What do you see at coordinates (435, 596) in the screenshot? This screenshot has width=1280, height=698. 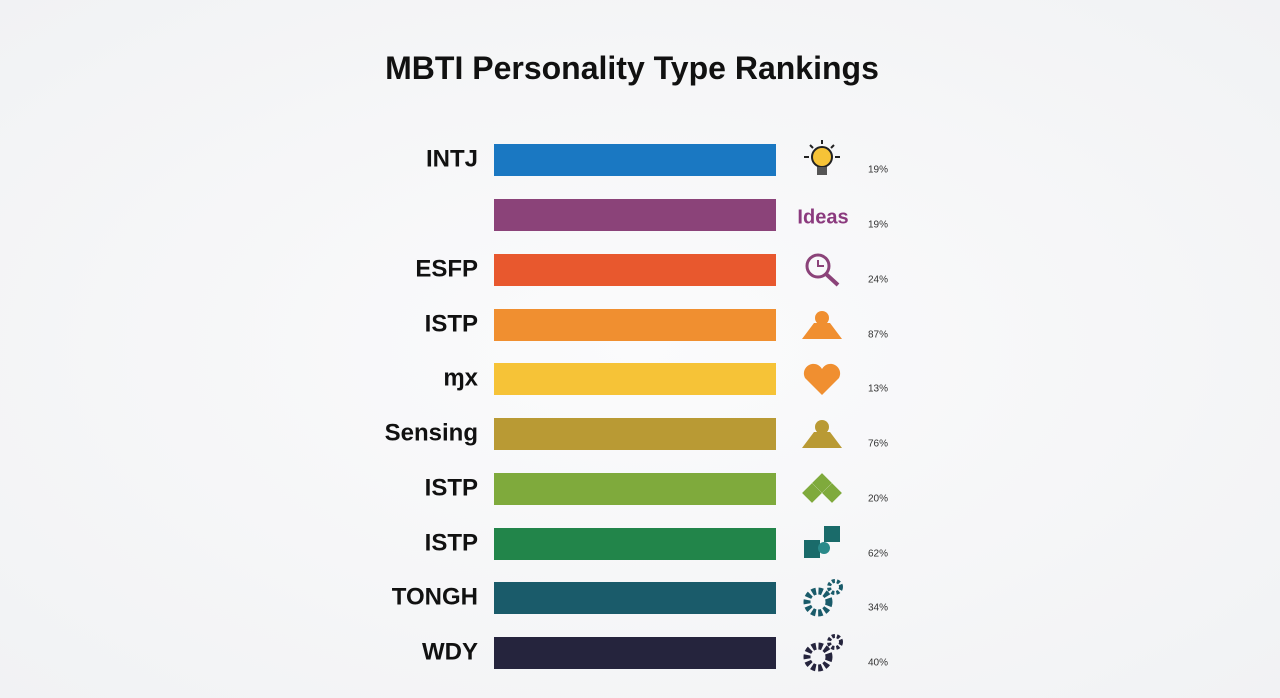 I see `row-label: TONGH` at bounding box center [435, 596].